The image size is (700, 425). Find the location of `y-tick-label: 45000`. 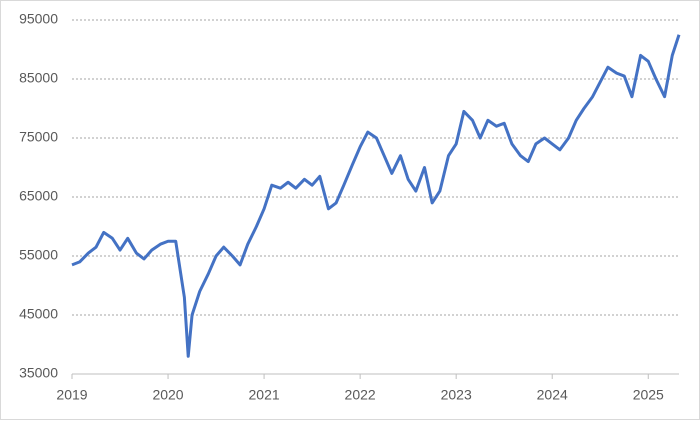

y-tick-label: 45000 is located at coordinates (38, 314).